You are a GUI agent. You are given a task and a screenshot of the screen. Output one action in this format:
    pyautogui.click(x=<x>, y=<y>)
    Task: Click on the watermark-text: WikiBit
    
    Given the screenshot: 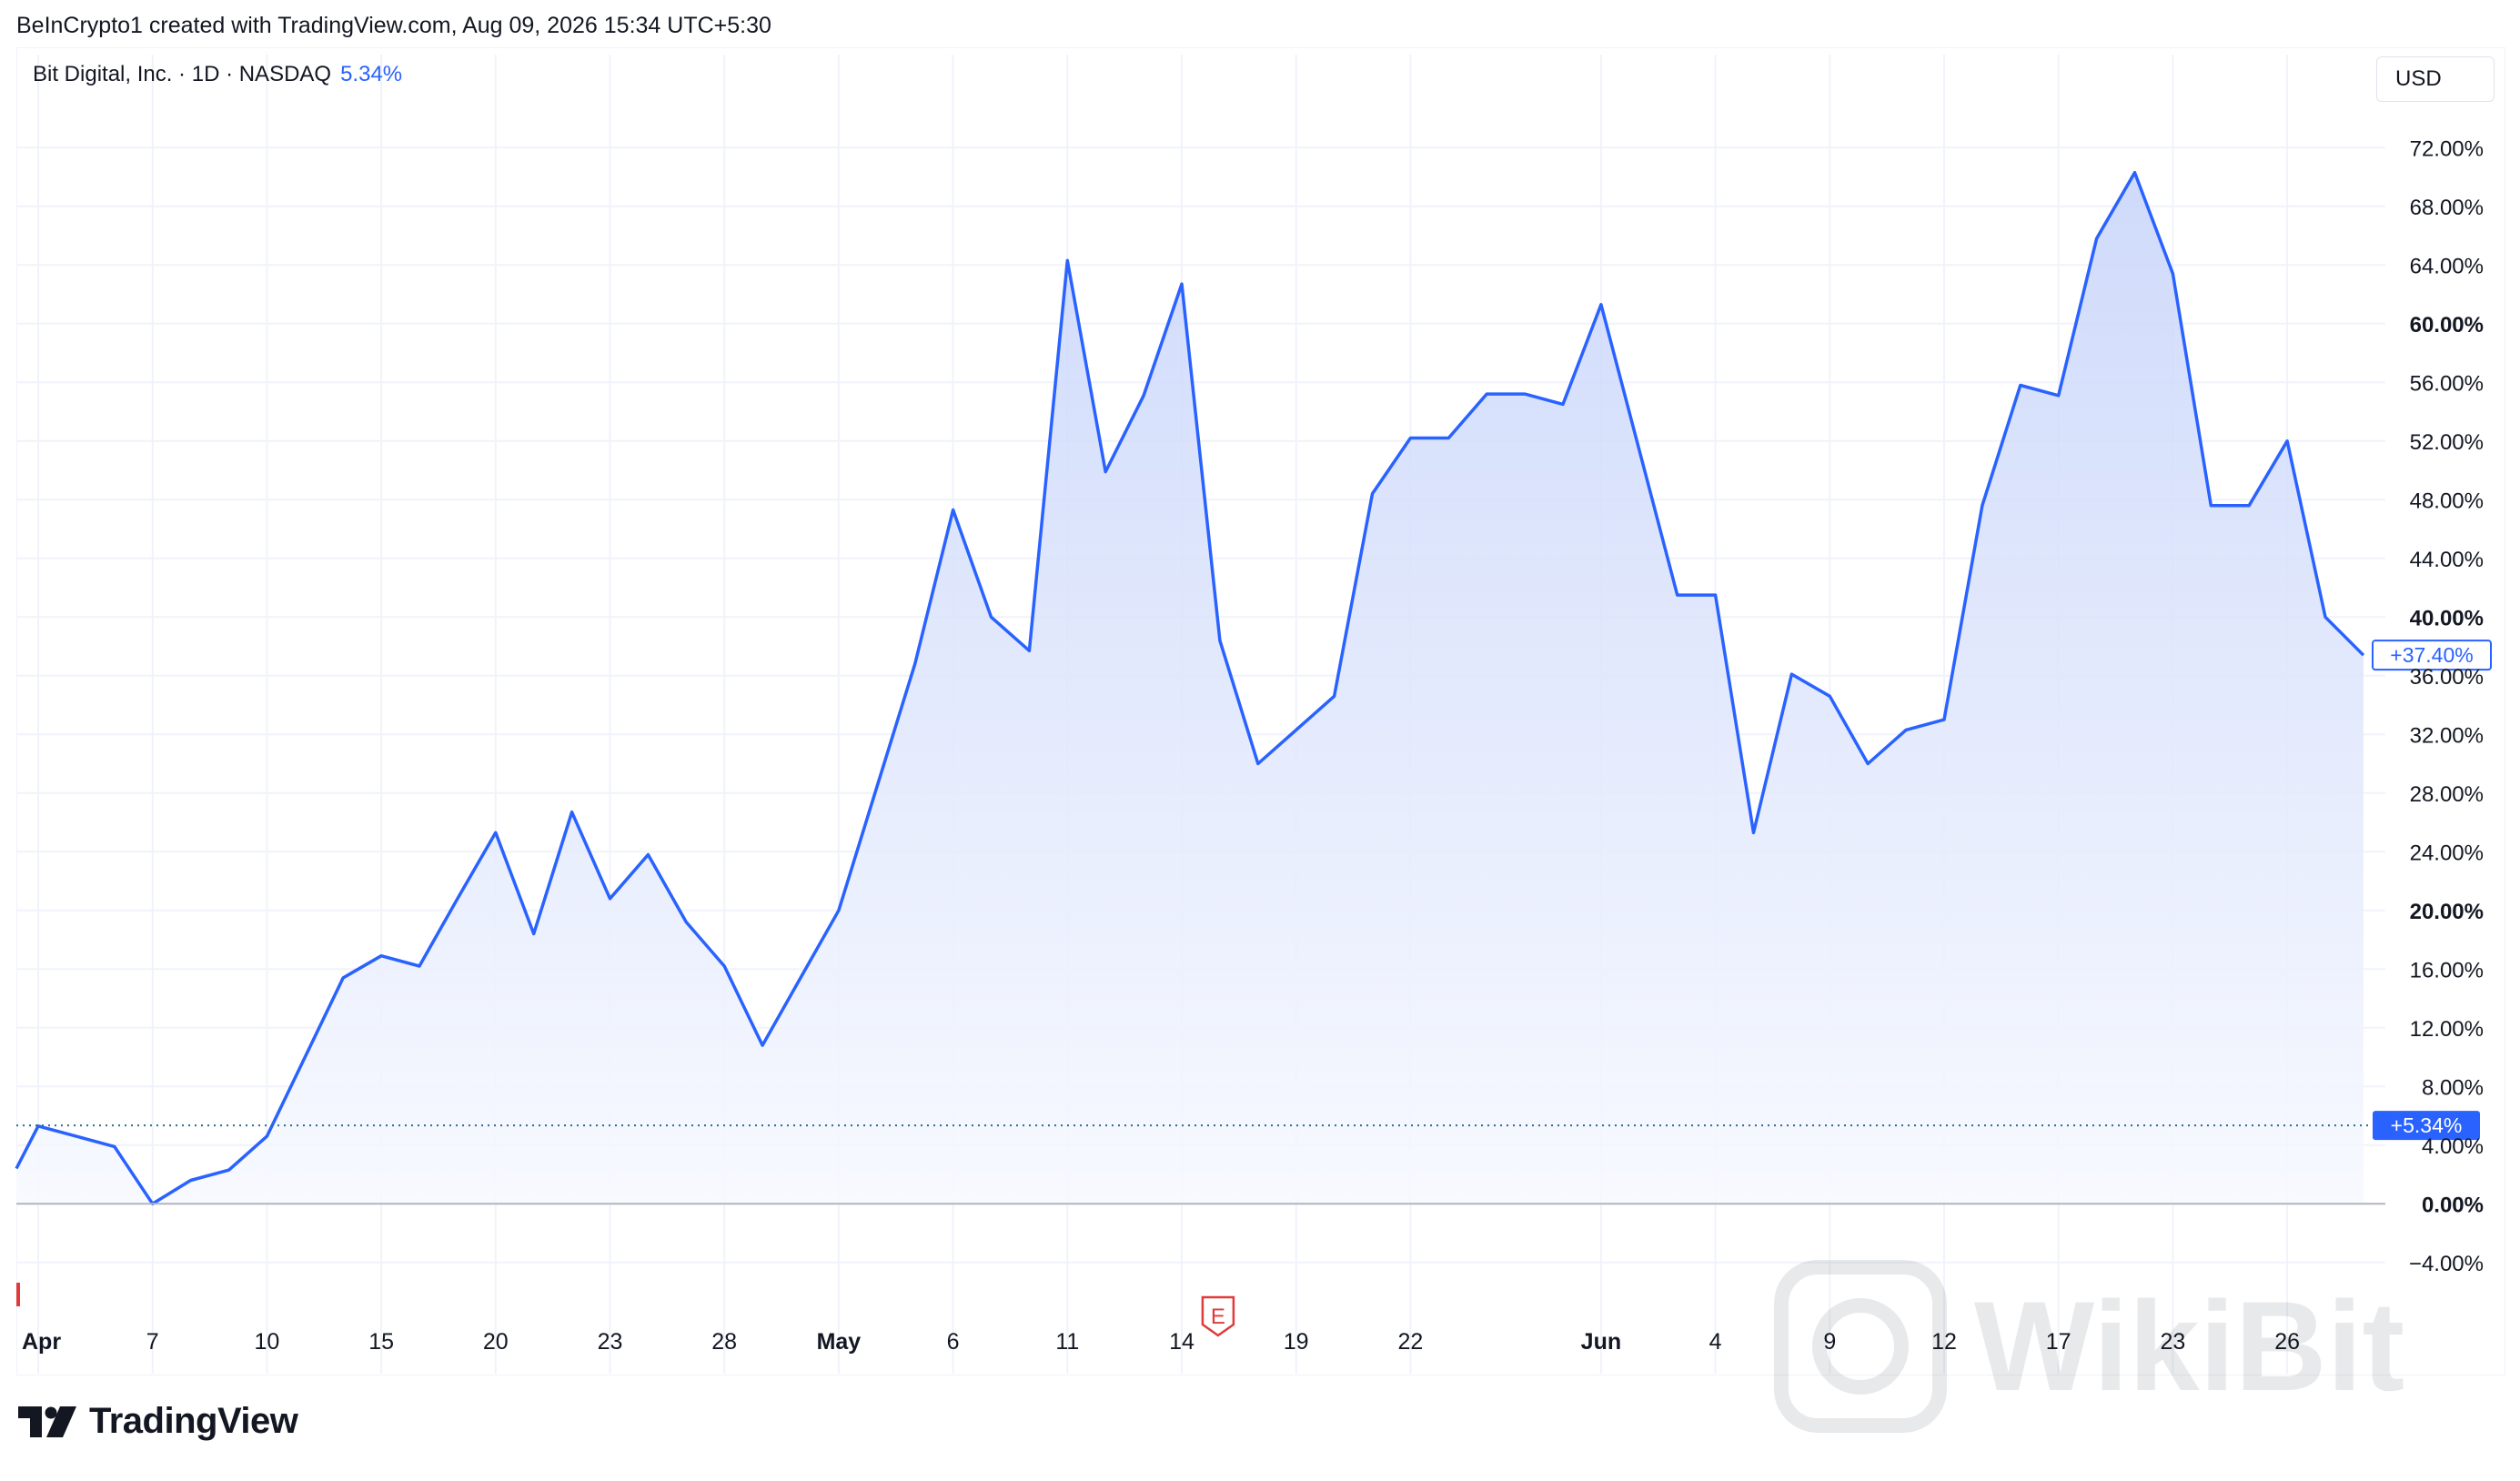 What is the action you would take?
    pyautogui.click(x=2189, y=1345)
    